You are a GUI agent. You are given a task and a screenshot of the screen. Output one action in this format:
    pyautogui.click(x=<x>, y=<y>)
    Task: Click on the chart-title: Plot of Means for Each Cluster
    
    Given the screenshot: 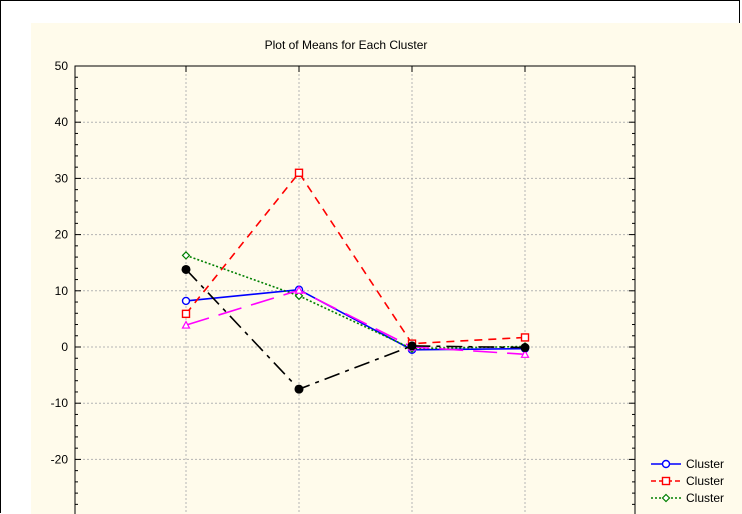 What is the action you would take?
    pyautogui.click(x=346, y=45)
    